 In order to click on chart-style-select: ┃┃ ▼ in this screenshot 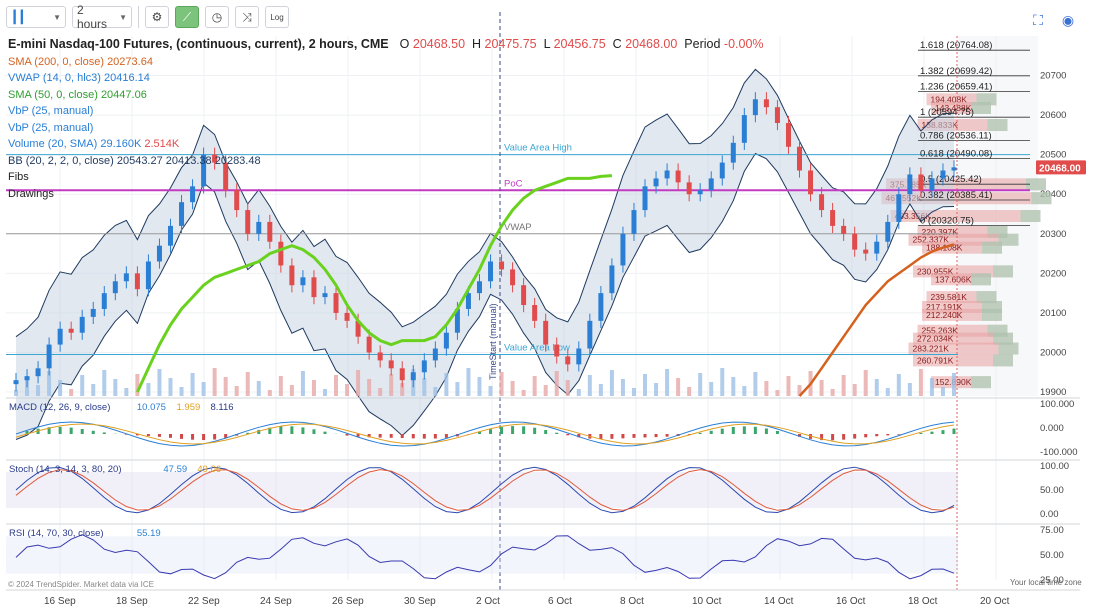, I will do `click(36, 17)`.